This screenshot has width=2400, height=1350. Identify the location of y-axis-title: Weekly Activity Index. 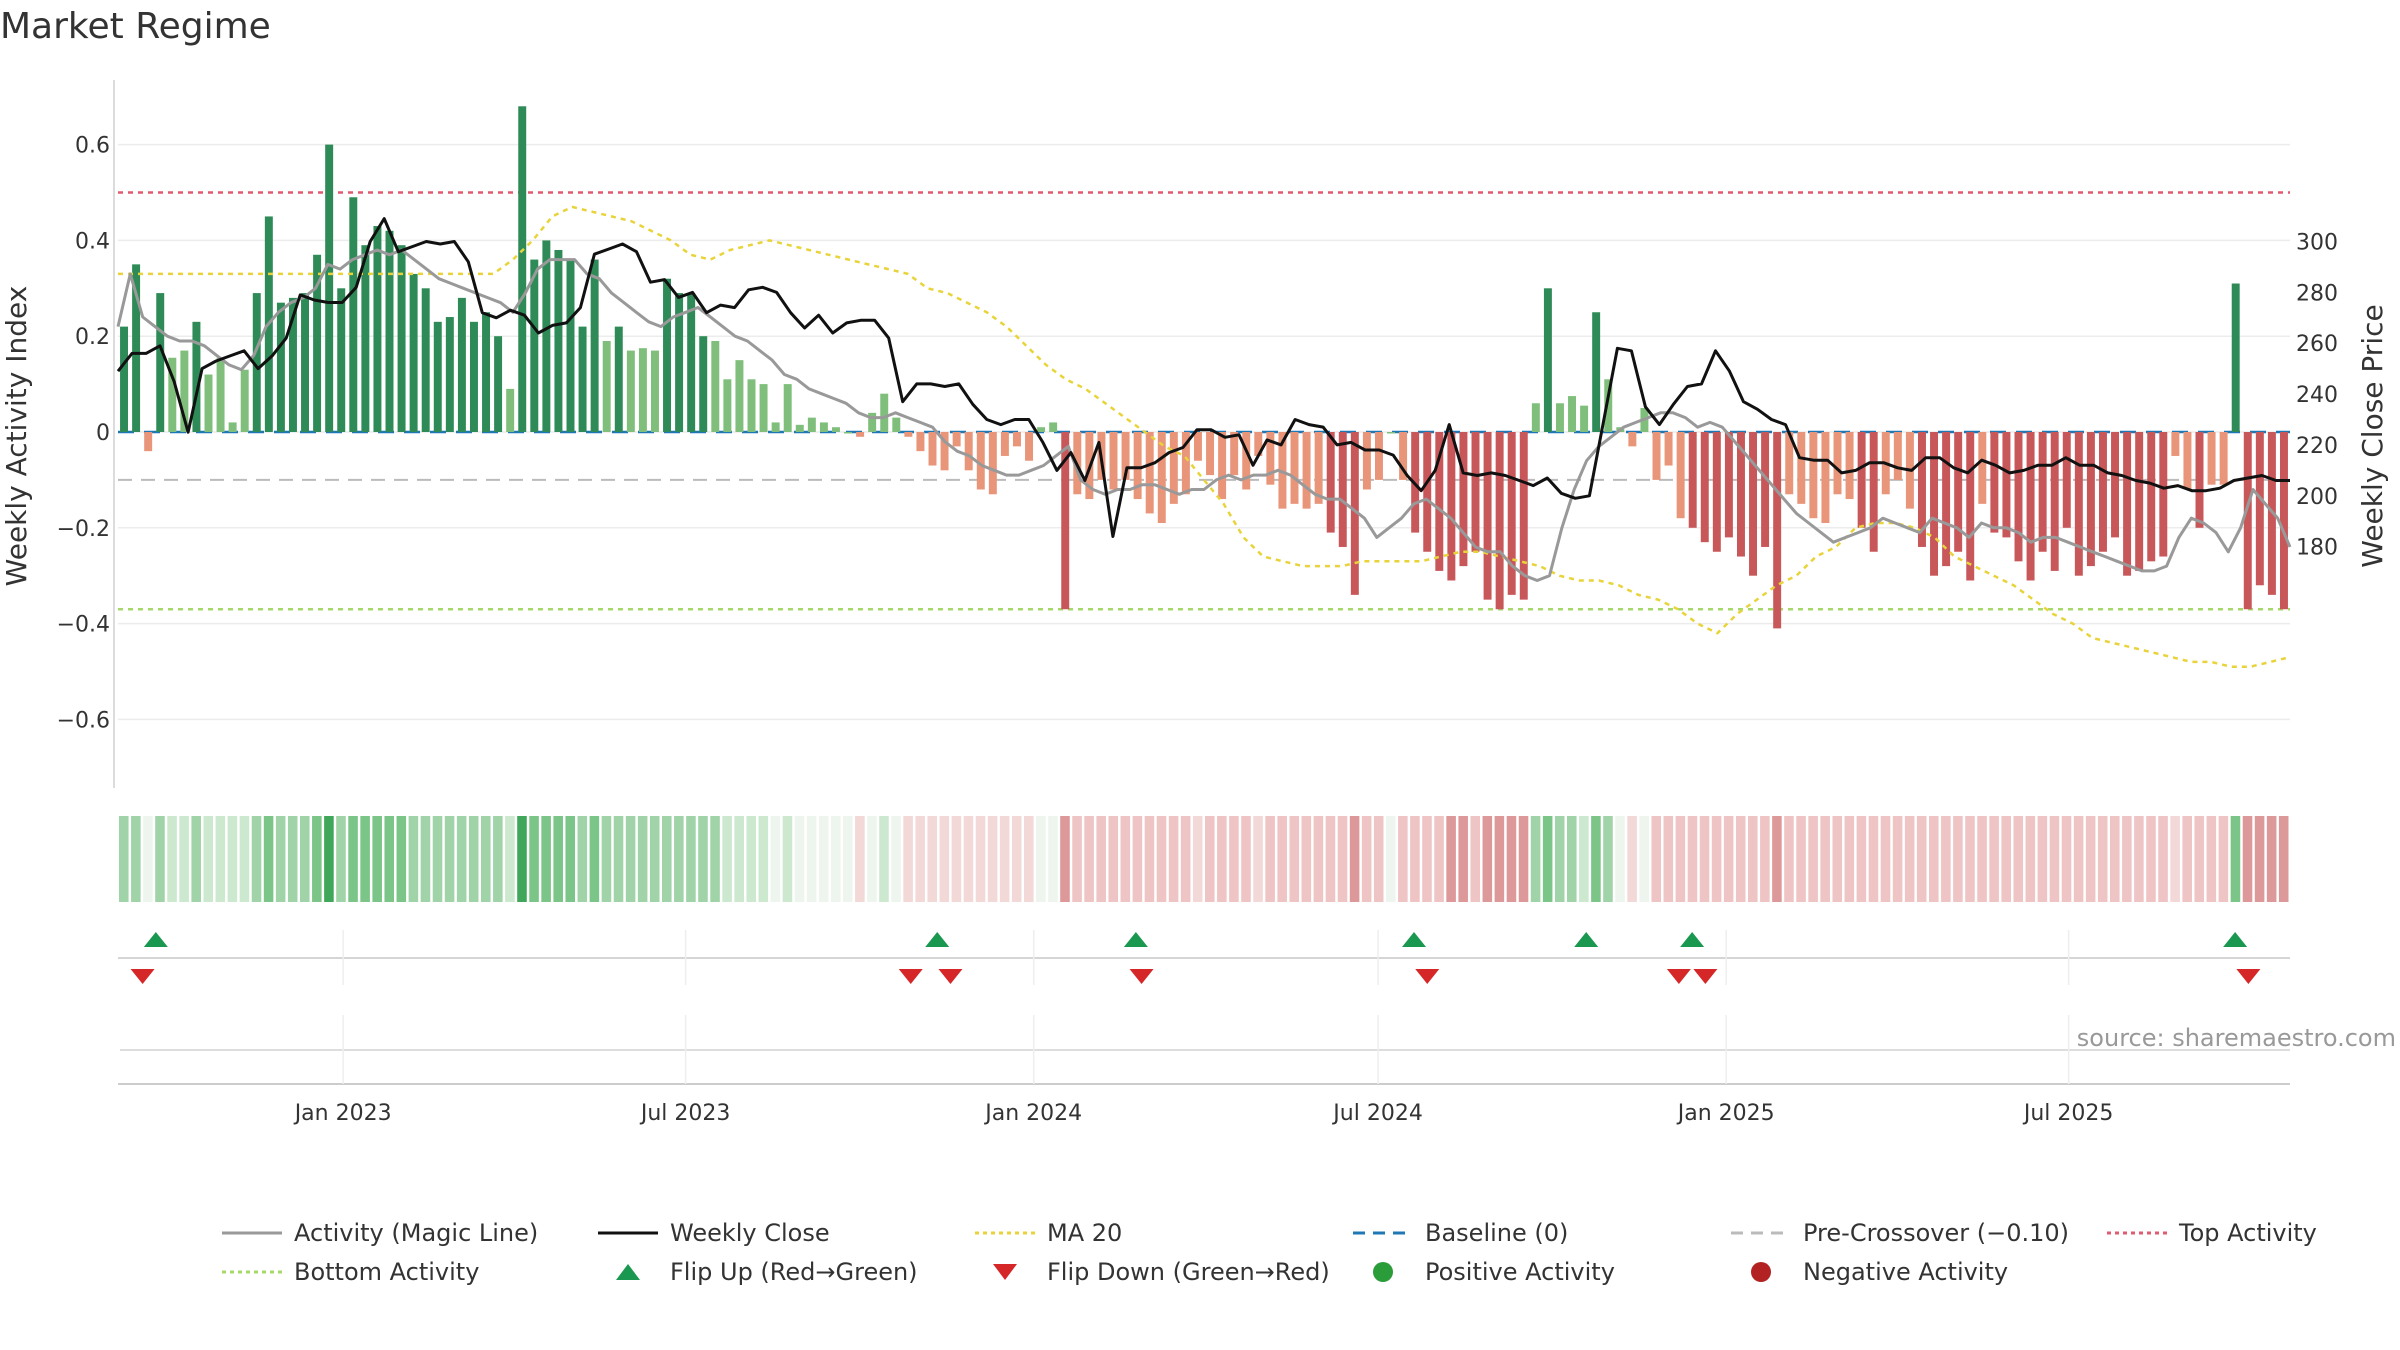
(16, 436).